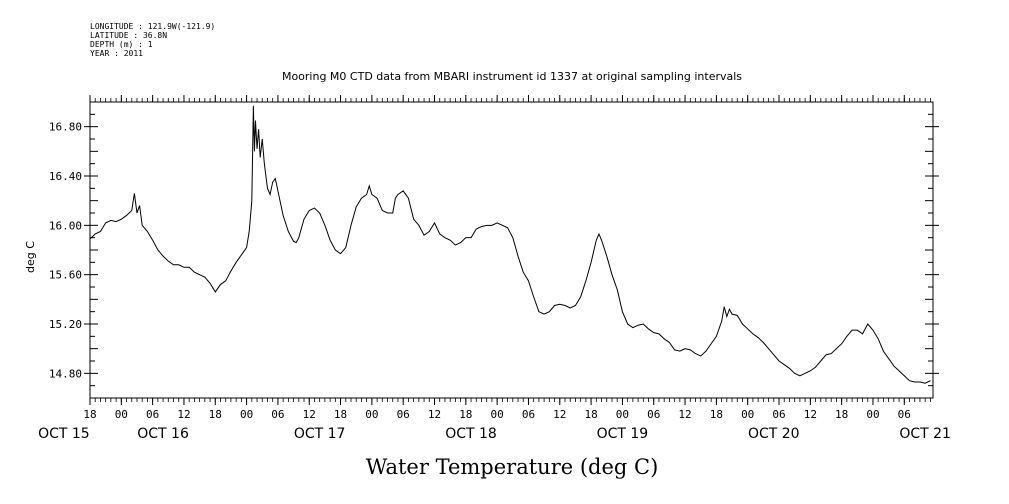 The height and width of the screenshot is (504, 1009). I want to click on x-day-label: OCT 19, so click(623, 434).